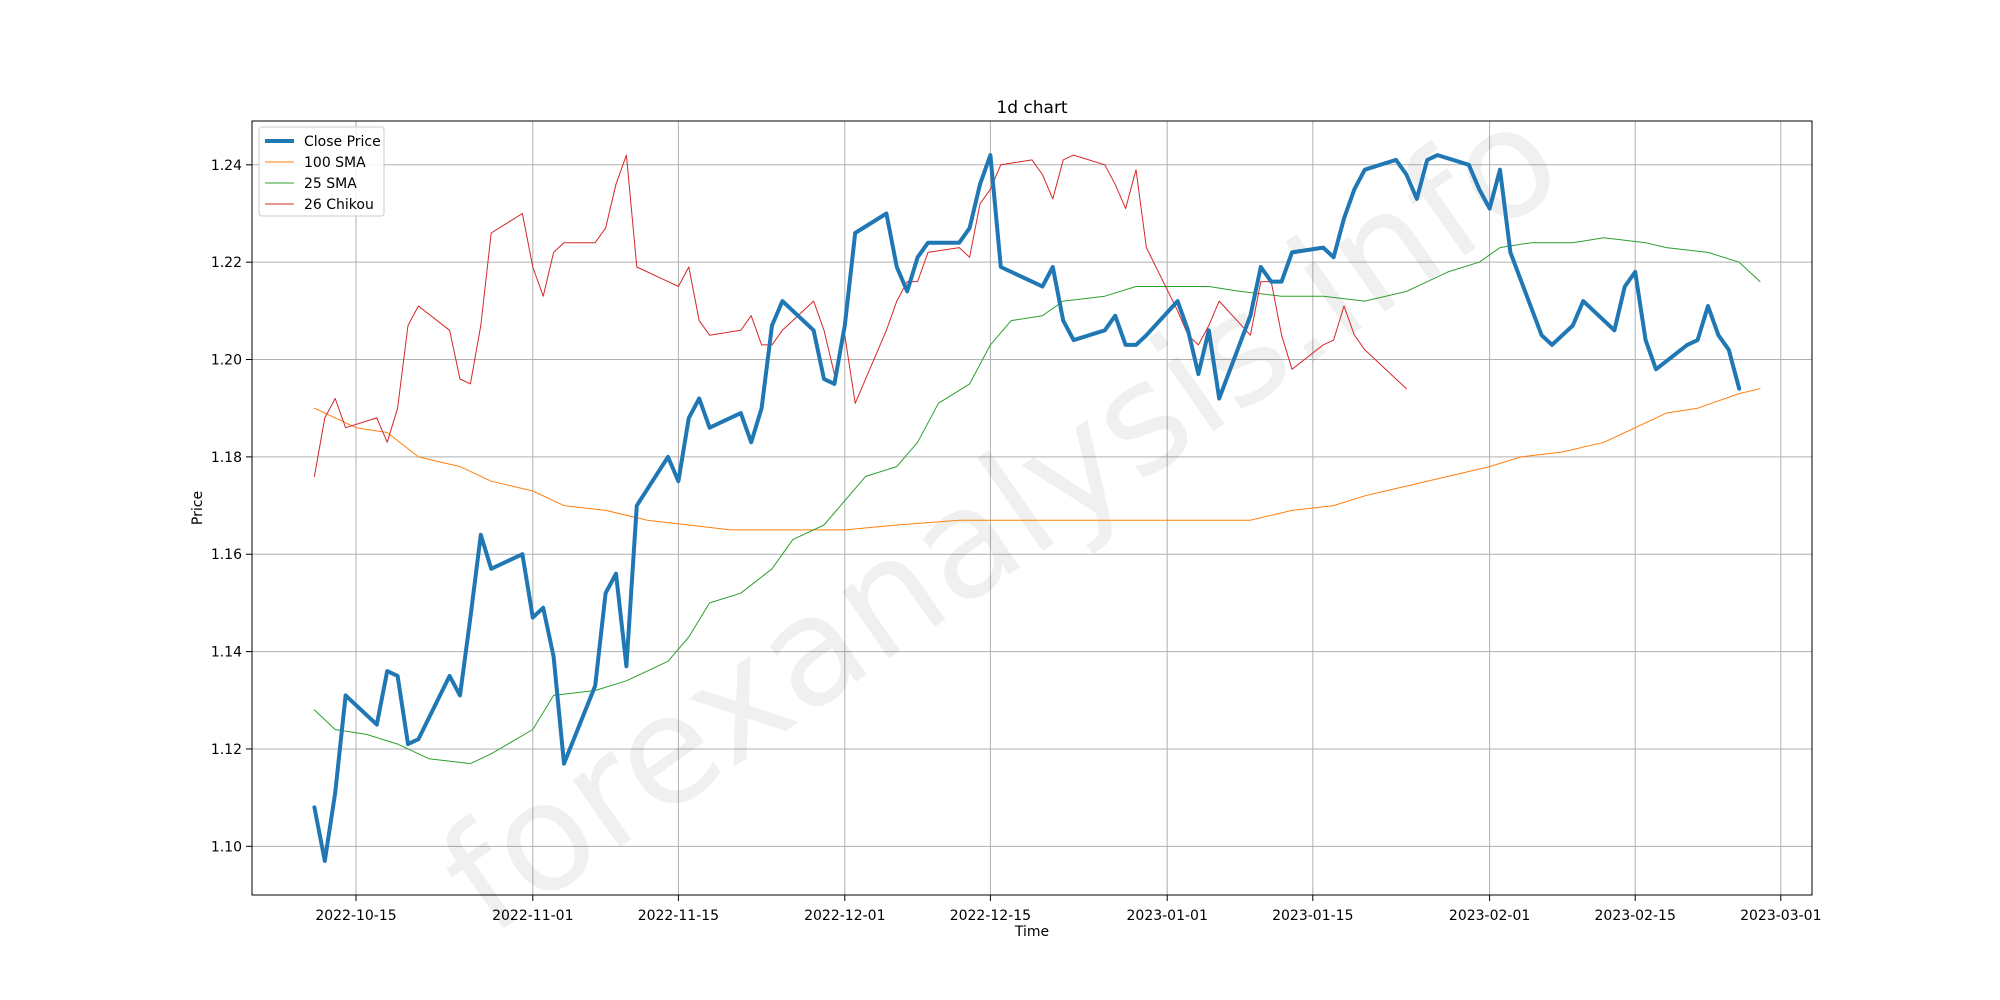 The height and width of the screenshot is (1000, 2000). I want to click on legend-entry-label: 25 SMA, so click(330, 184).